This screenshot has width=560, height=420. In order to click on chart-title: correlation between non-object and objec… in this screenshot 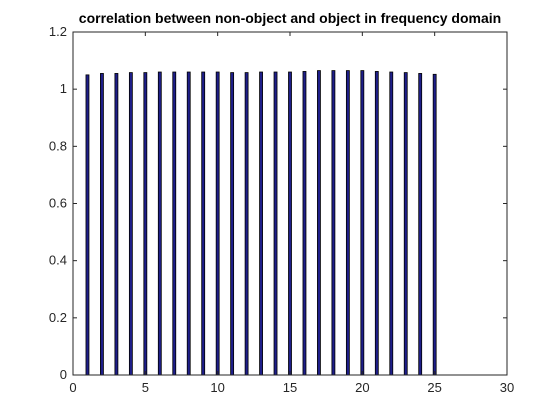, I will do `click(290, 18)`.